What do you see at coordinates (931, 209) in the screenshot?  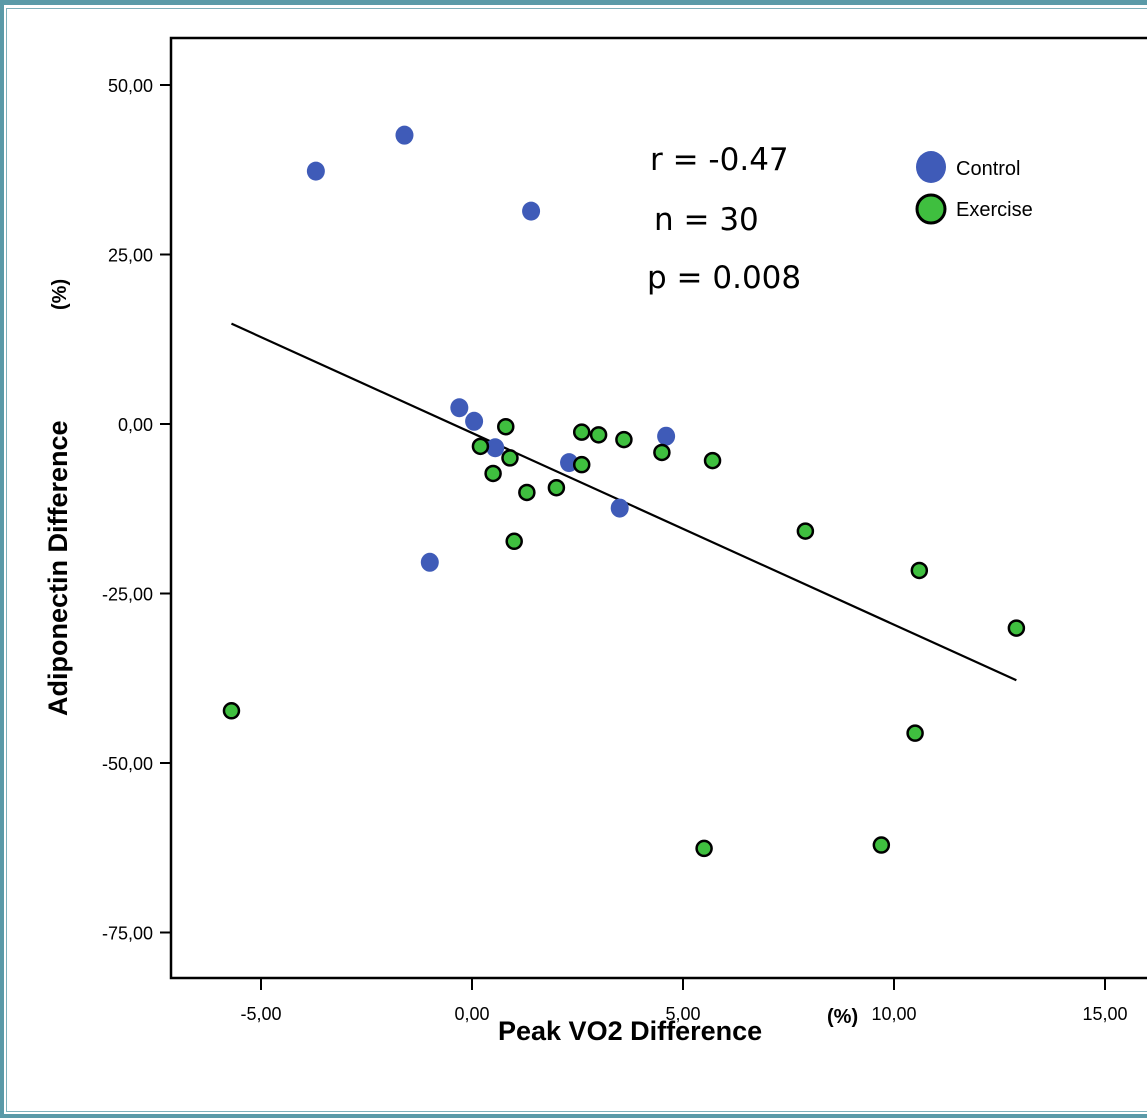 I see `legend-marker-exercise` at bounding box center [931, 209].